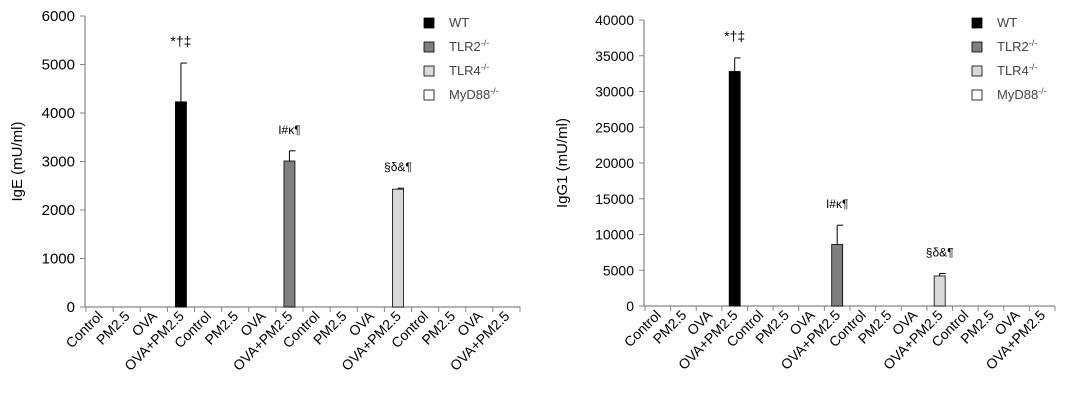 This screenshot has width=1065, height=394. Describe the element at coordinates (614, 163) in the screenshot. I see `y-tick-label: 20000` at that location.